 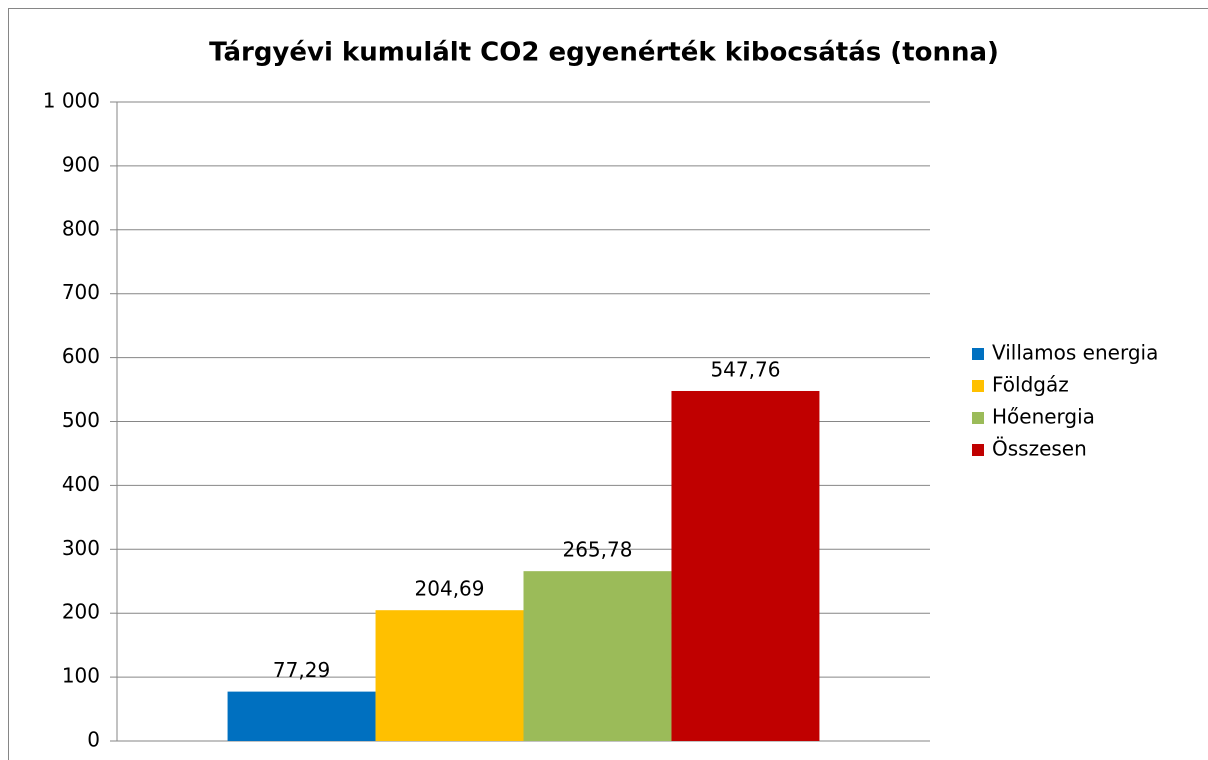 What do you see at coordinates (81, 484) in the screenshot?
I see `y-tick-label: 400` at bounding box center [81, 484].